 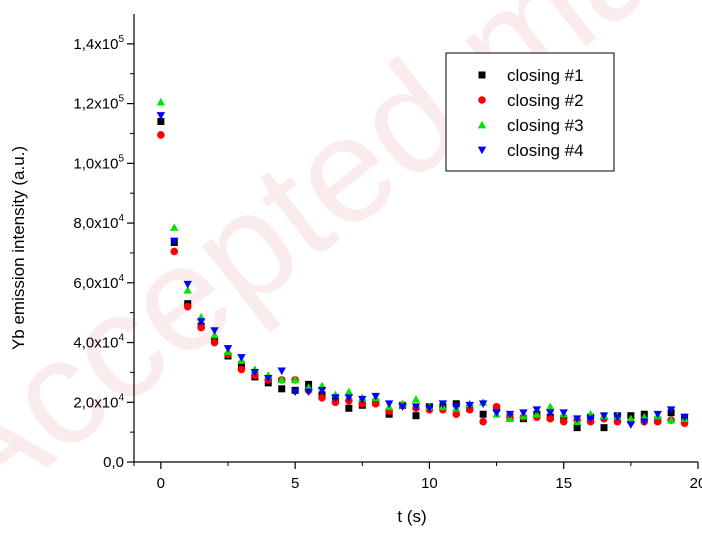 I want to click on y-tick-label: 1,0x10⁵, so click(x=98, y=162).